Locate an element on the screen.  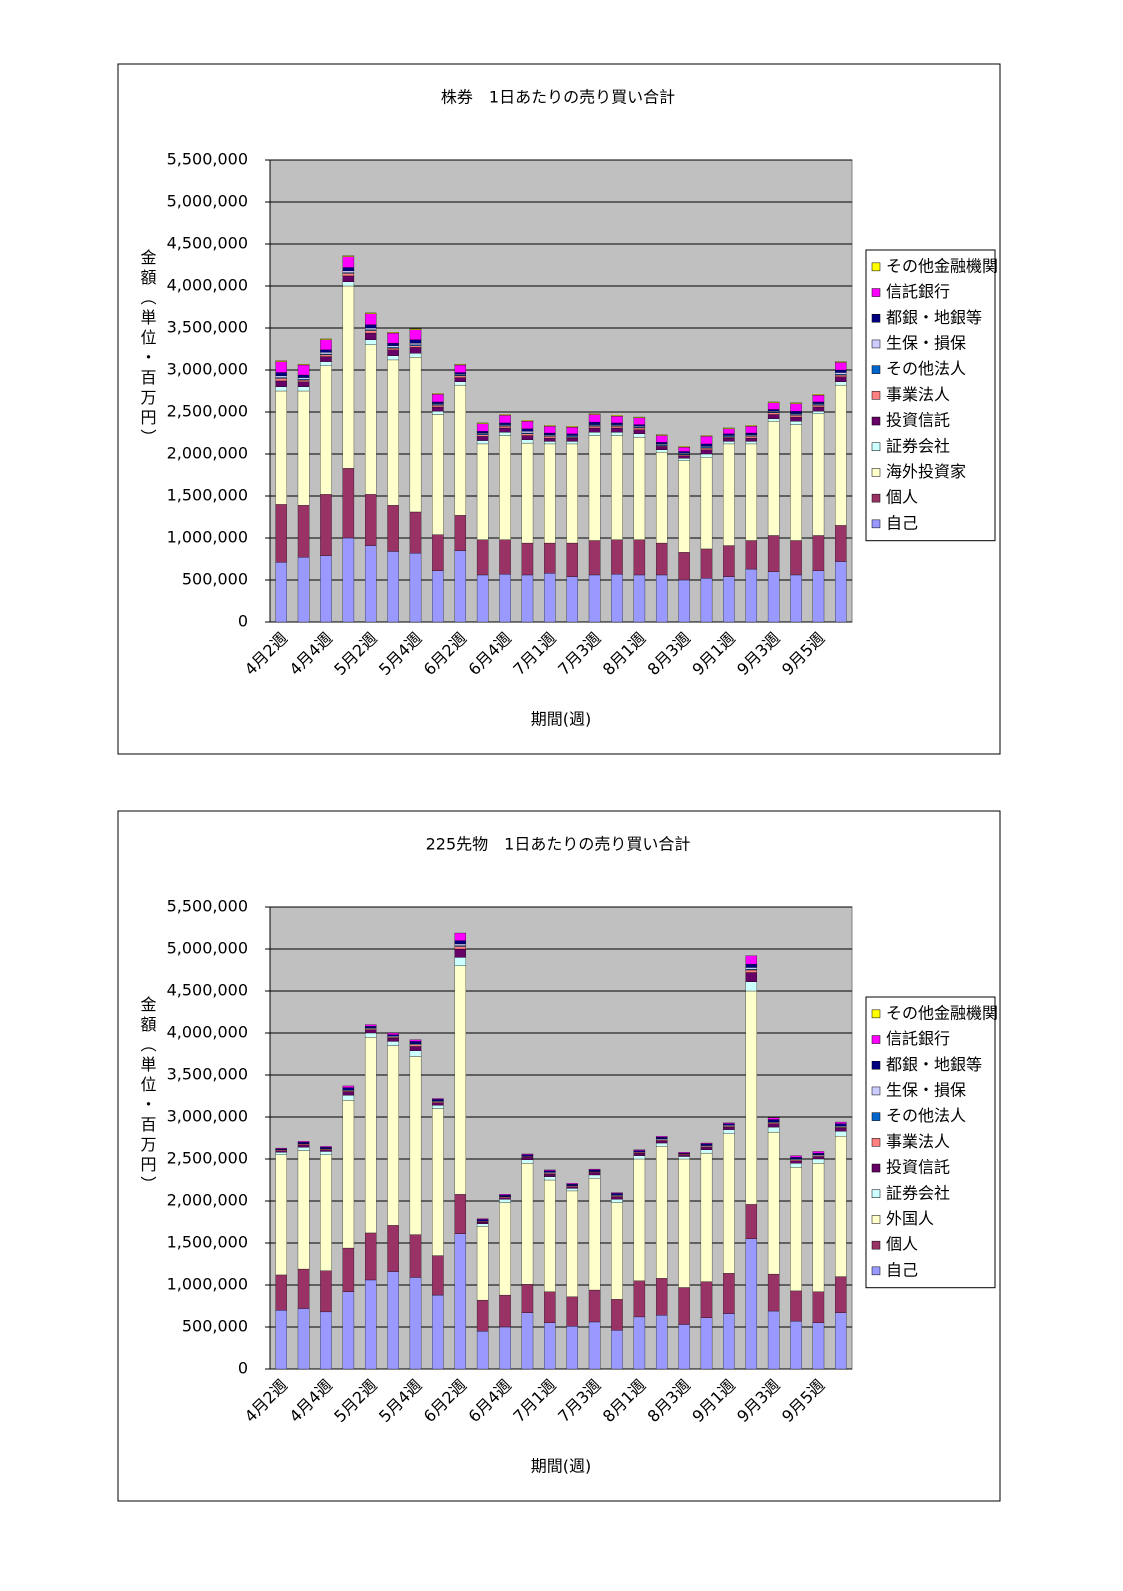
legend-label: 自己 is located at coordinates (902, 522).